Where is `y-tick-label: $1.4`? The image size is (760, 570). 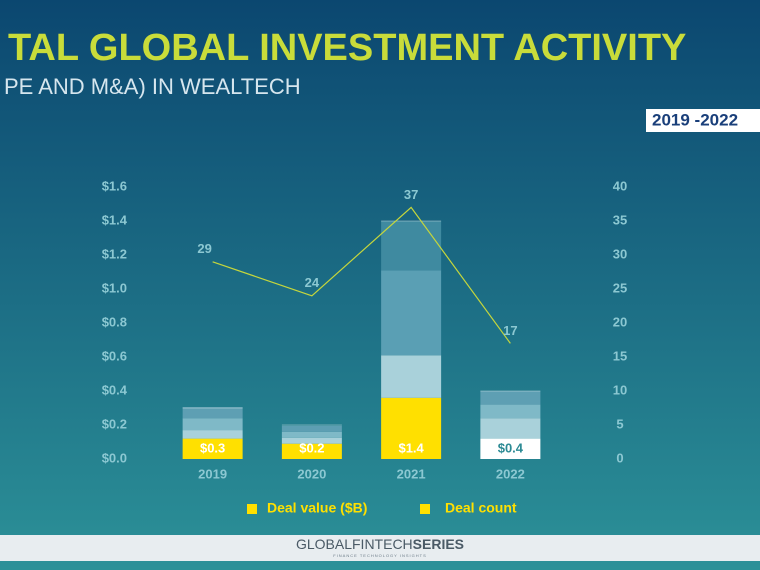
y-tick-label: $1.4 is located at coordinates (115, 219).